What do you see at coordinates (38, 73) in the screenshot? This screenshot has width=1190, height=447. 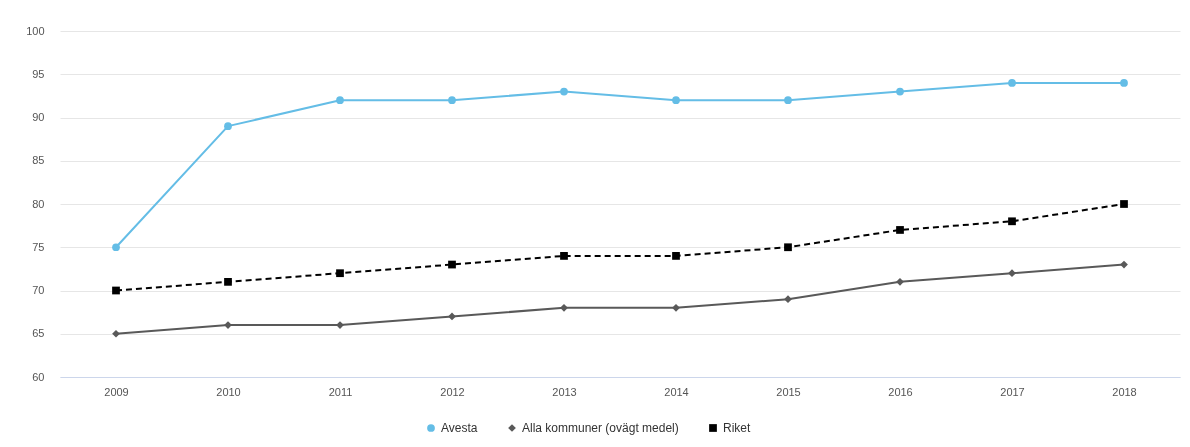 I see `y-tick-label: 95` at bounding box center [38, 73].